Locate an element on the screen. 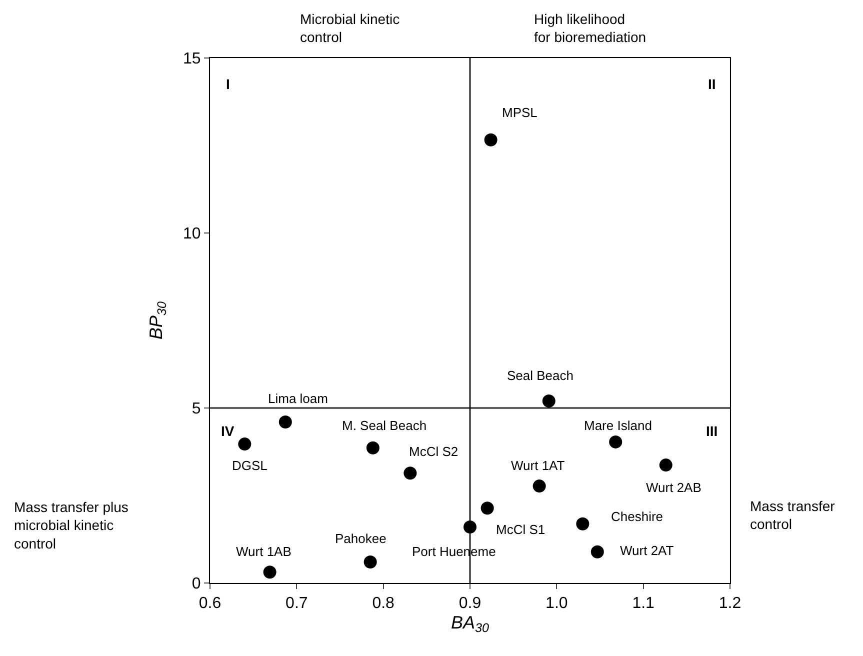  annotation: Wurt 1AT is located at coordinates (538, 465).